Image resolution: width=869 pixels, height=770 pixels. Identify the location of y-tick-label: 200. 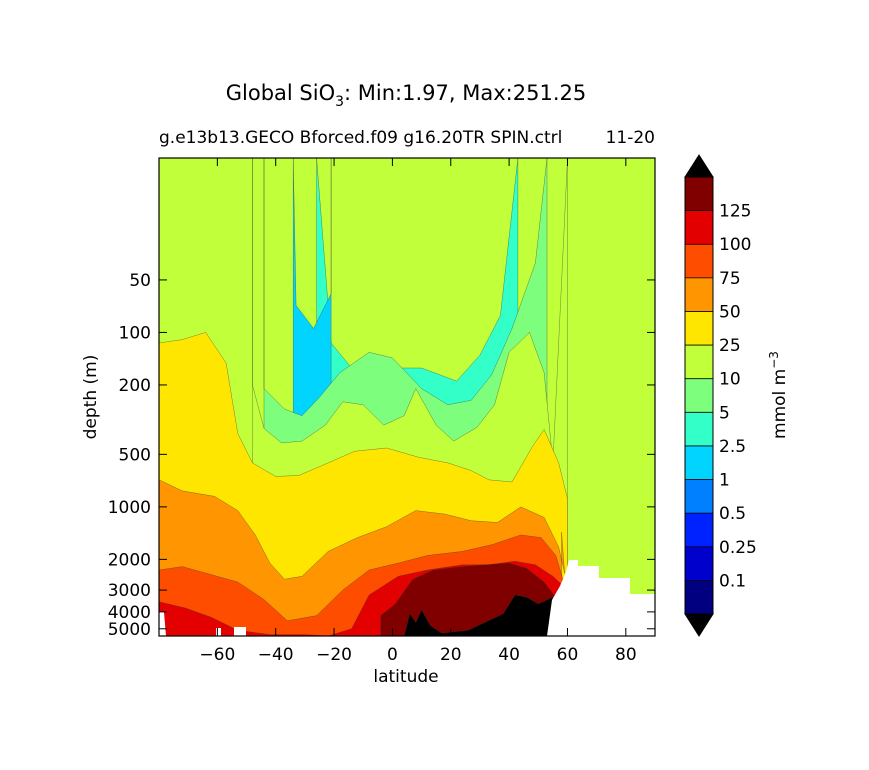
(135, 386).